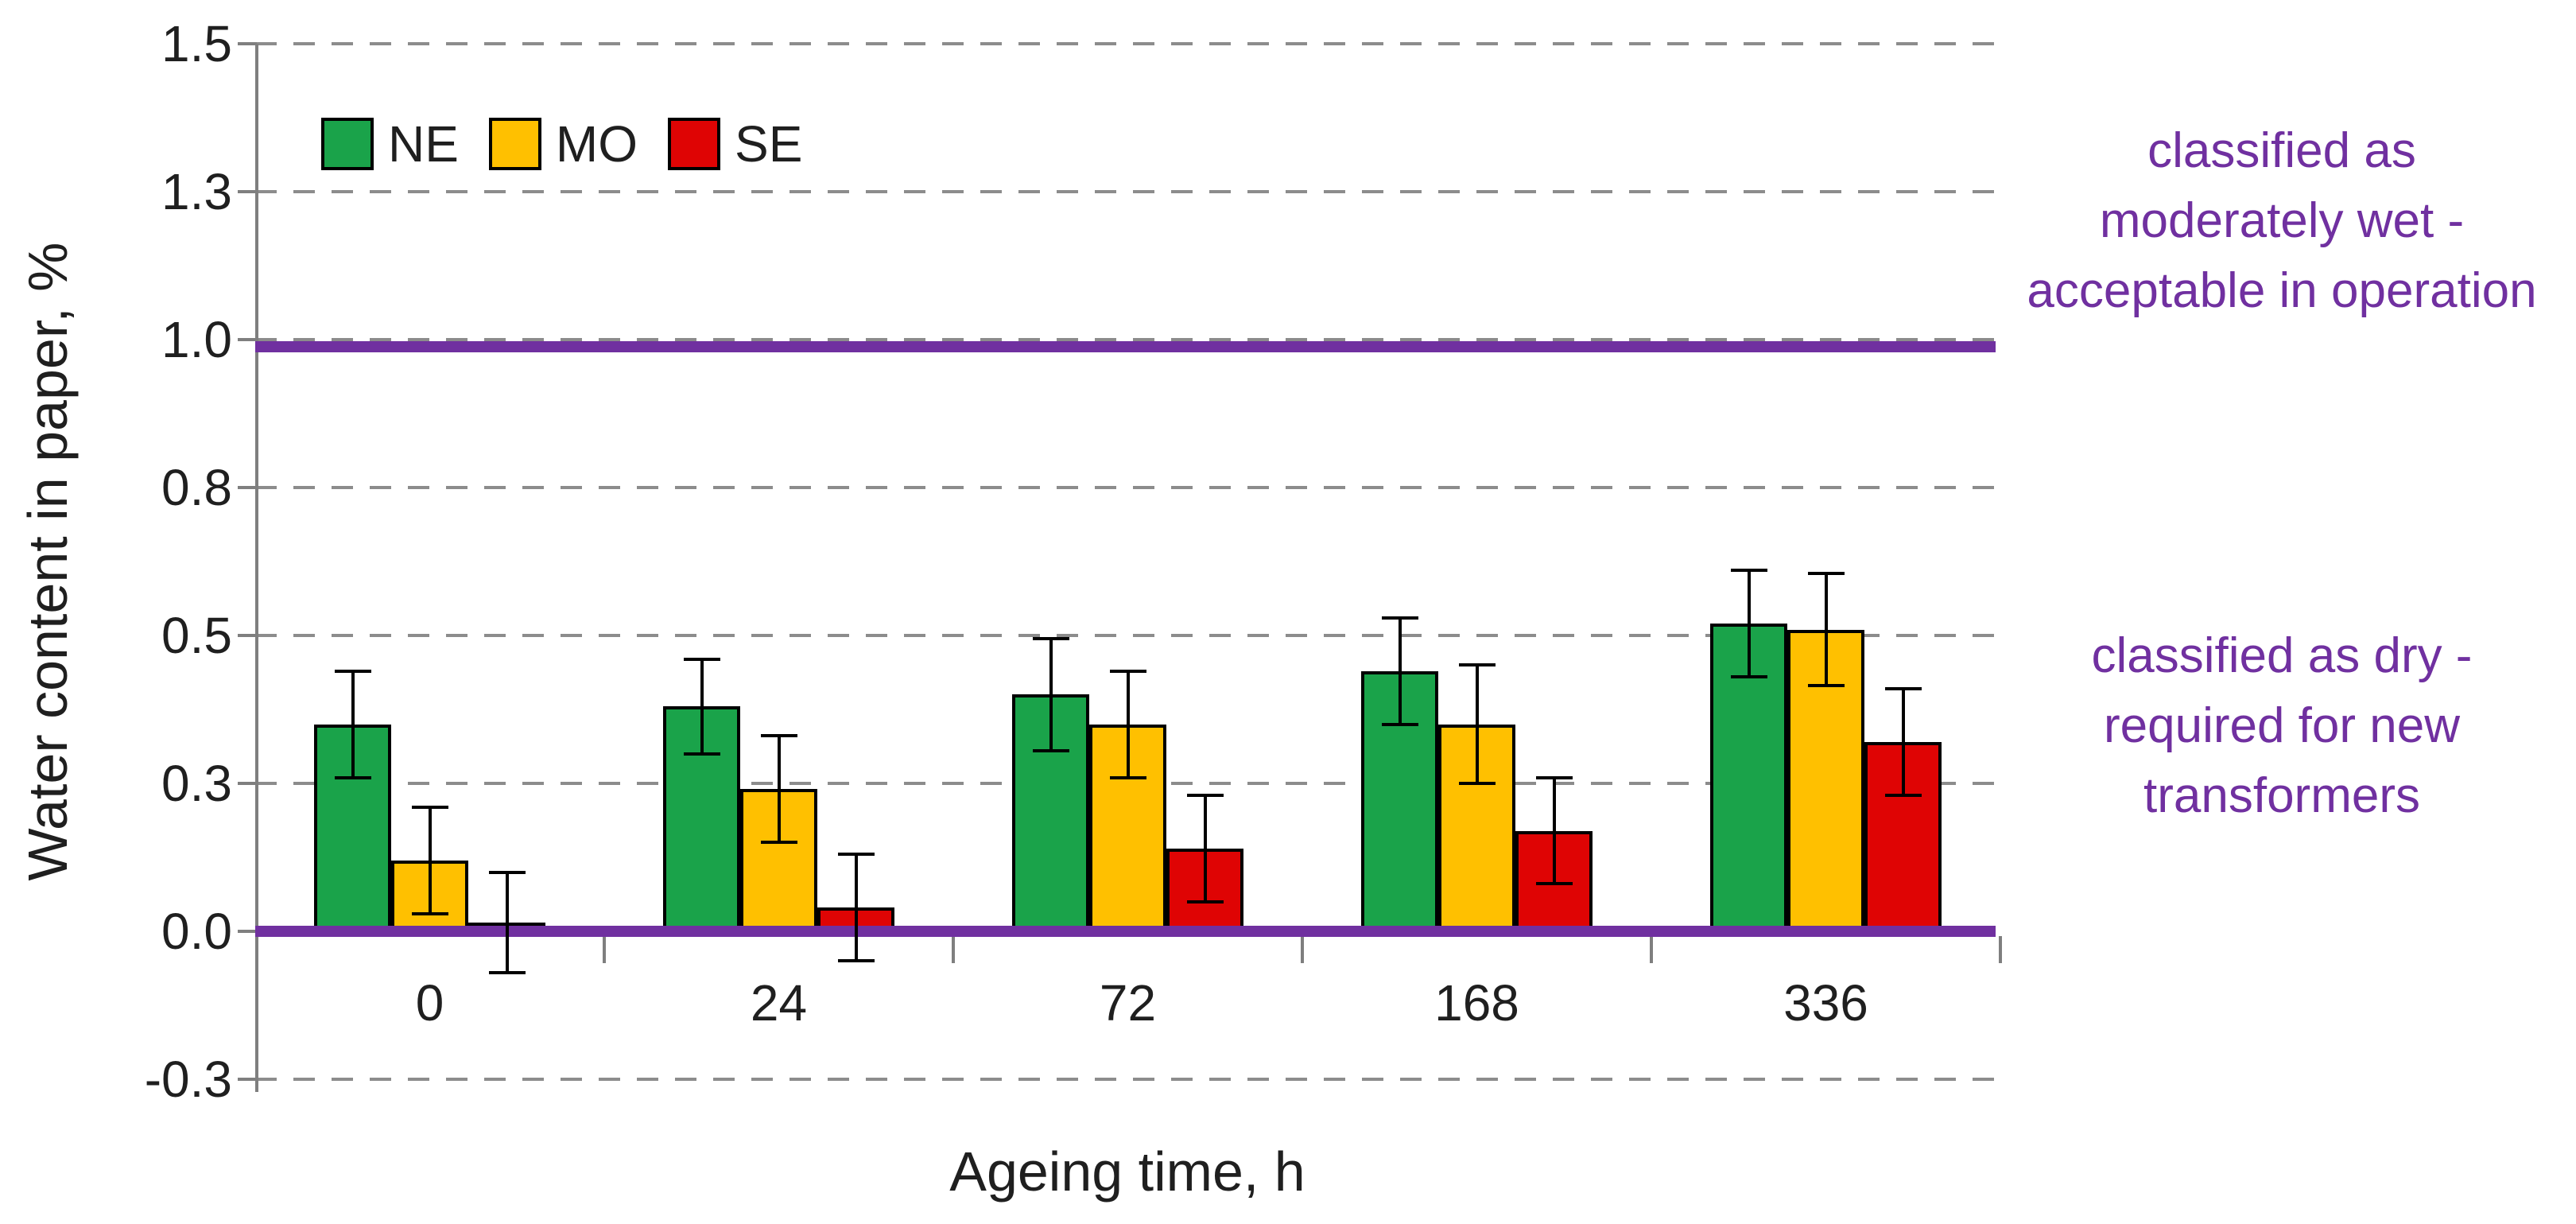 The image size is (2576, 1224). What do you see at coordinates (1127, 1079) in the screenshot?
I see `gridline--0.3` at bounding box center [1127, 1079].